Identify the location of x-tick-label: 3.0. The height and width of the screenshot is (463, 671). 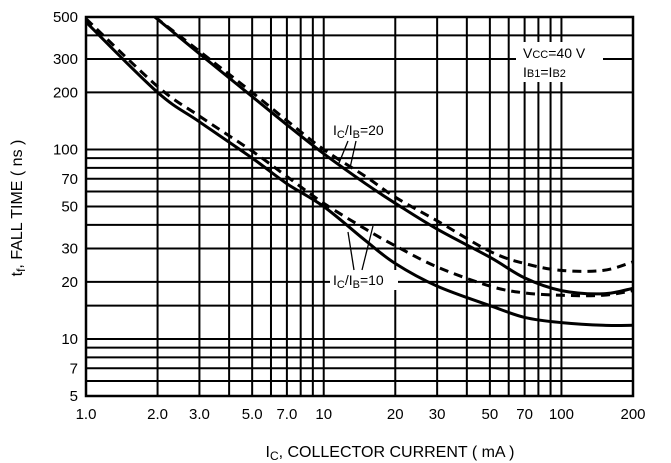
(199, 414).